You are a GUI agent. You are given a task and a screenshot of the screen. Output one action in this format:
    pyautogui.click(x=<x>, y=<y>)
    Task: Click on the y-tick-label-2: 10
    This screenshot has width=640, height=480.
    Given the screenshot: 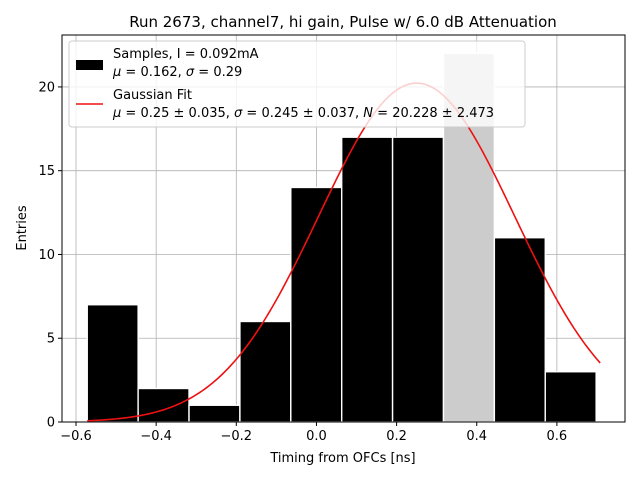 What is the action you would take?
    pyautogui.click(x=46, y=255)
    